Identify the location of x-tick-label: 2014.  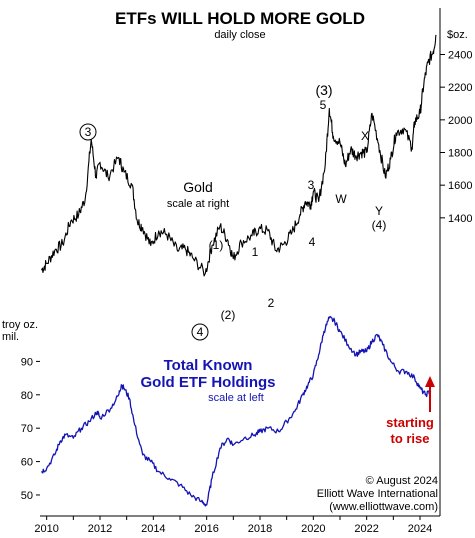
(153, 529).